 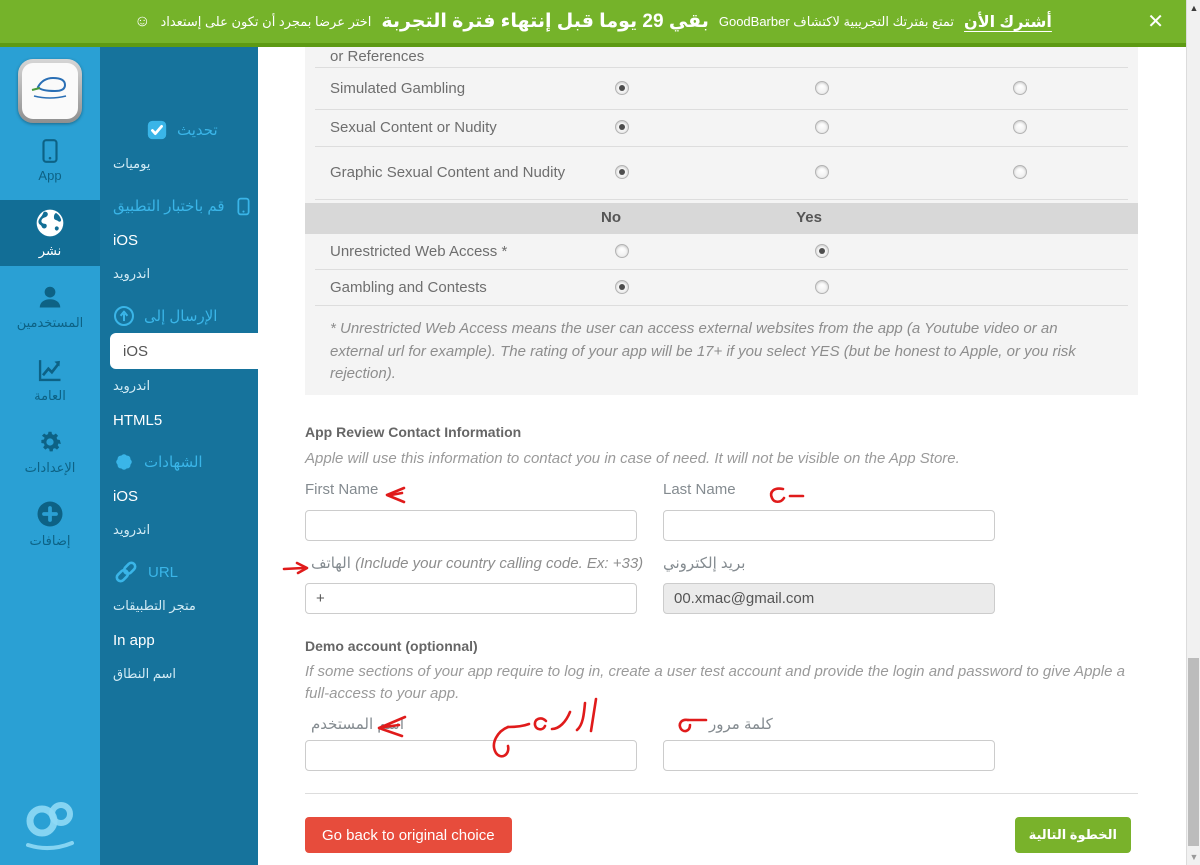 I want to click on nav2-group-label: URL, so click(x=163, y=572).